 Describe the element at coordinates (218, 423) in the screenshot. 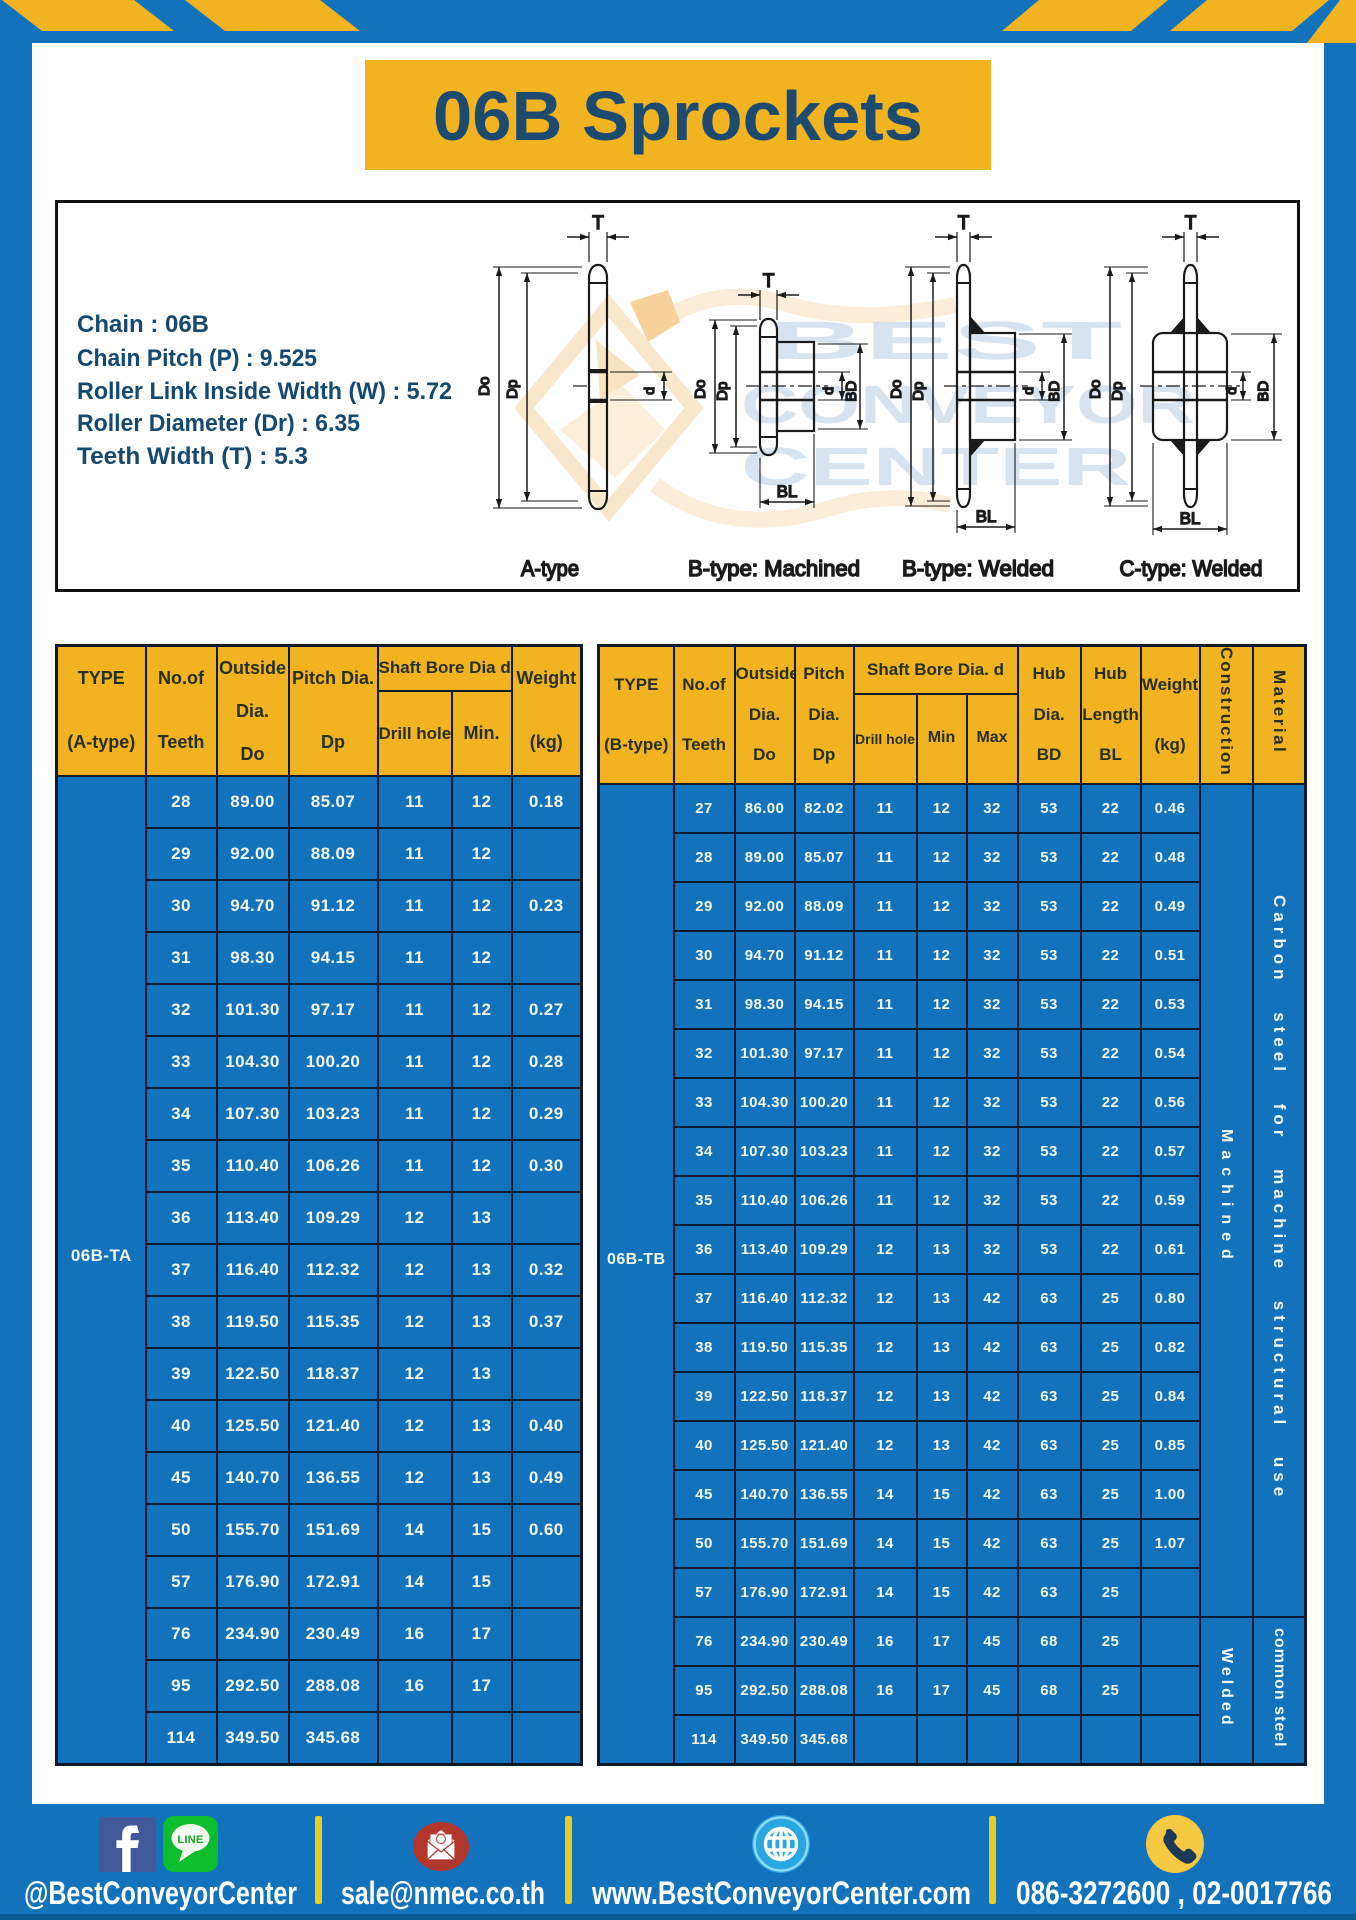

I see `svg-text: Roller Diameter (Dr) : 6.35` at that location.